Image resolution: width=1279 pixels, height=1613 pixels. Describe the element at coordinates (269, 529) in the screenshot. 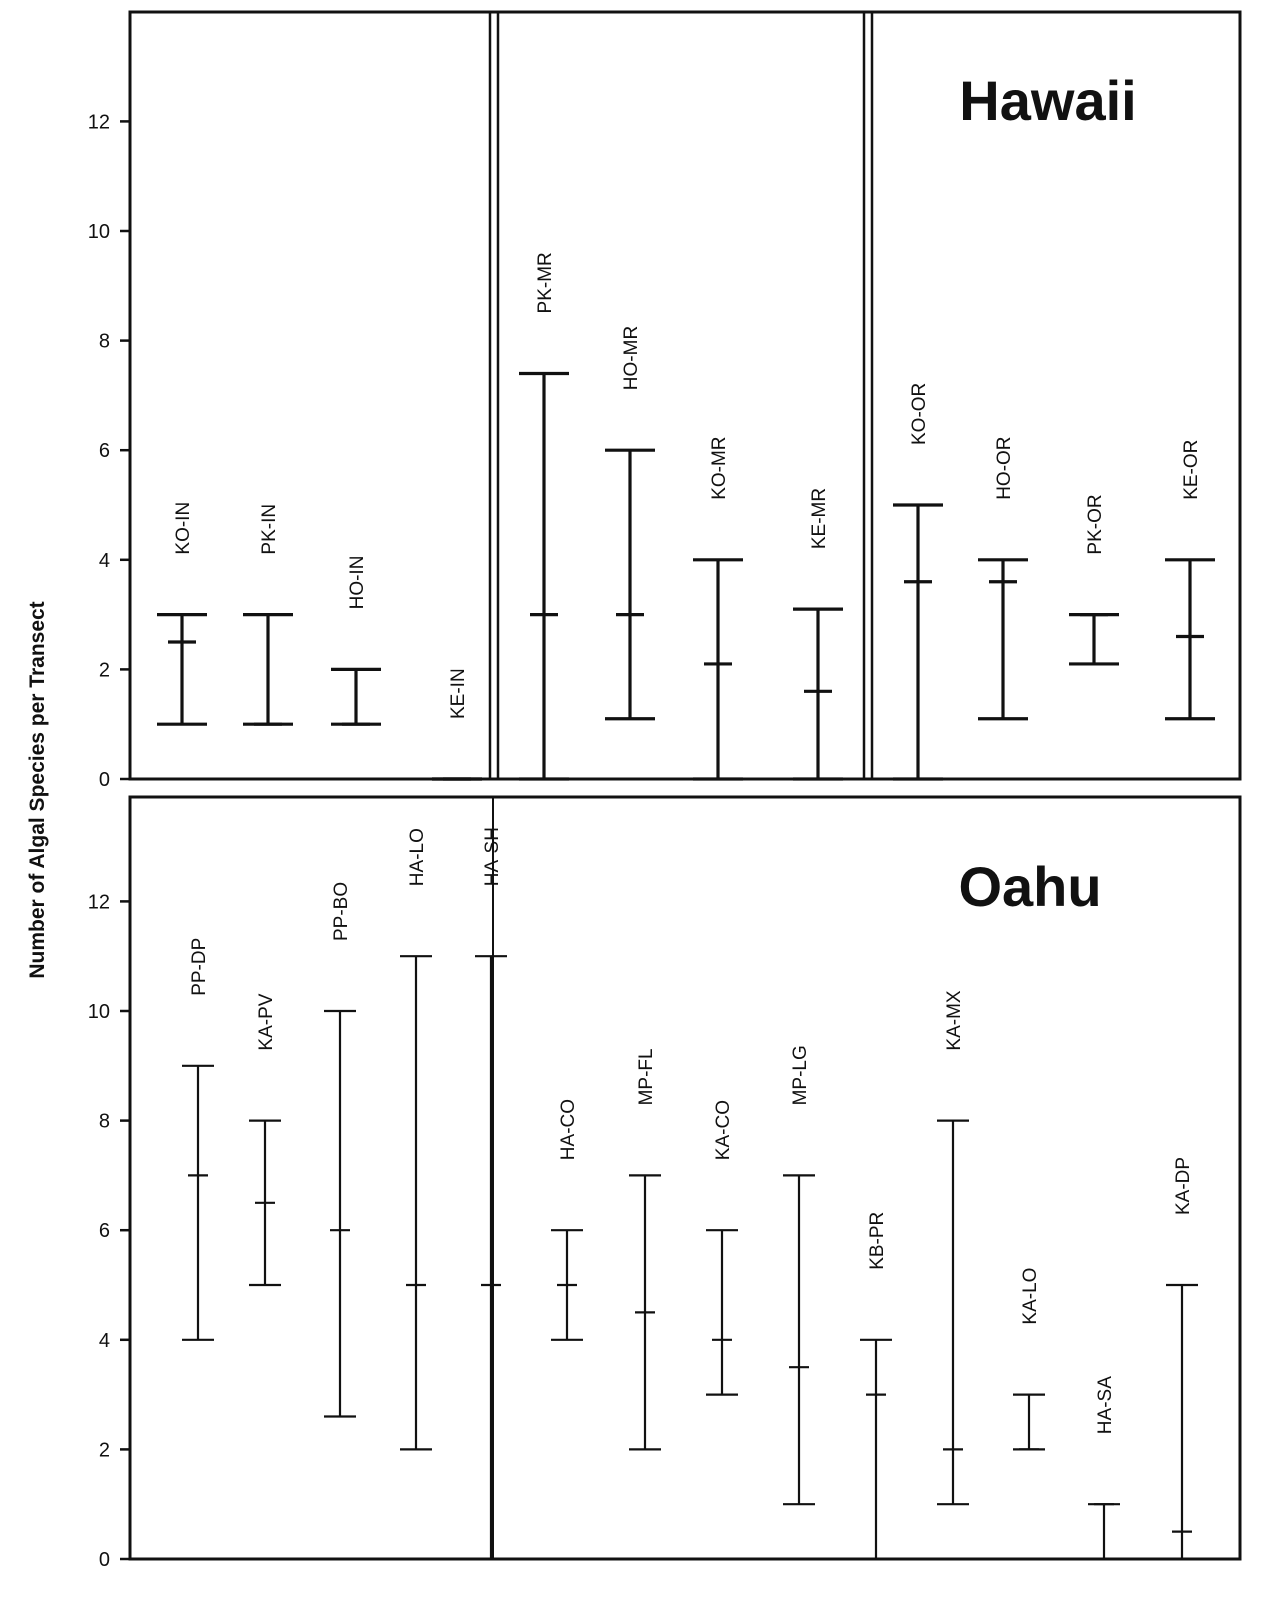

I see `site-label-pk-in: PK-IN` at that location.